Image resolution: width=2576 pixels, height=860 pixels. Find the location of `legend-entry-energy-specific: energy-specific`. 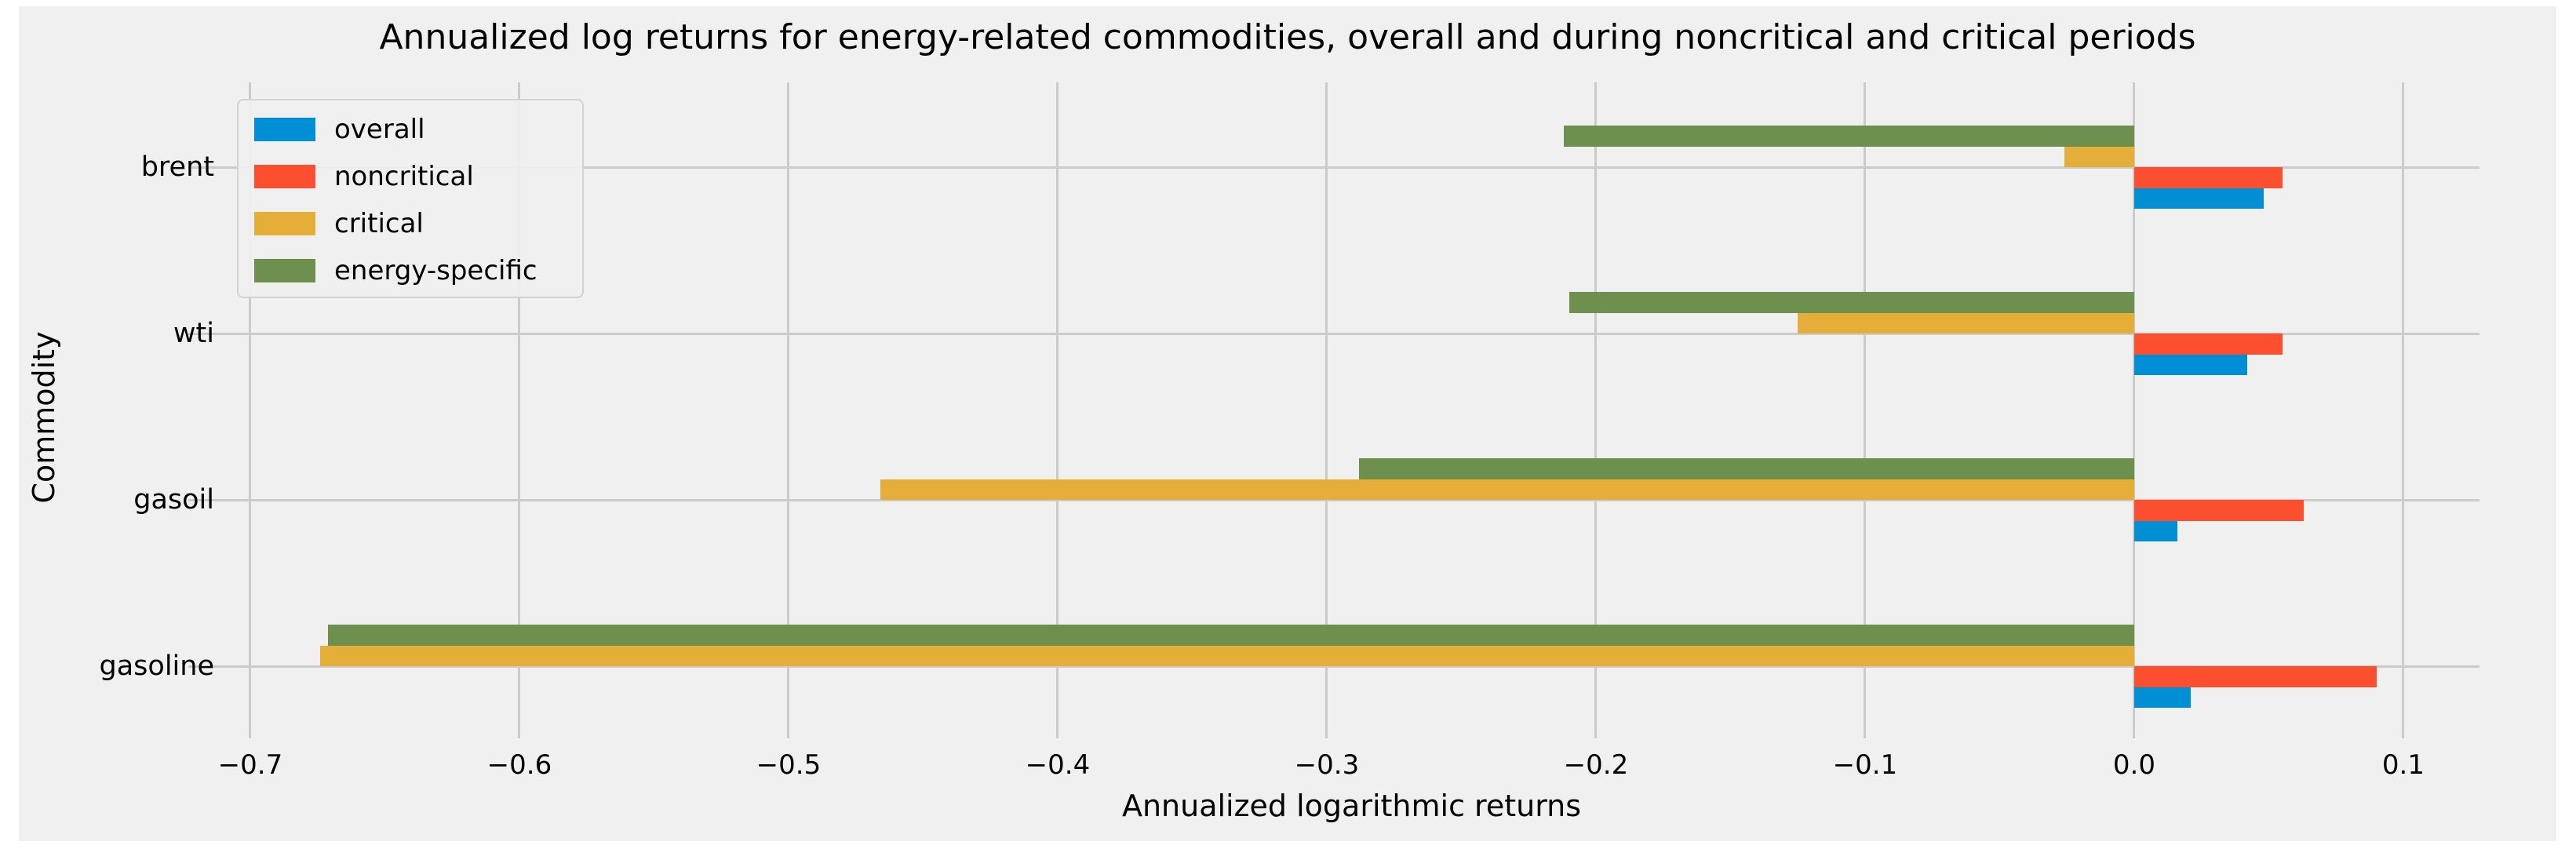

legend-entry-energy-specific: energy-specific is located at coordinates (395, 270).